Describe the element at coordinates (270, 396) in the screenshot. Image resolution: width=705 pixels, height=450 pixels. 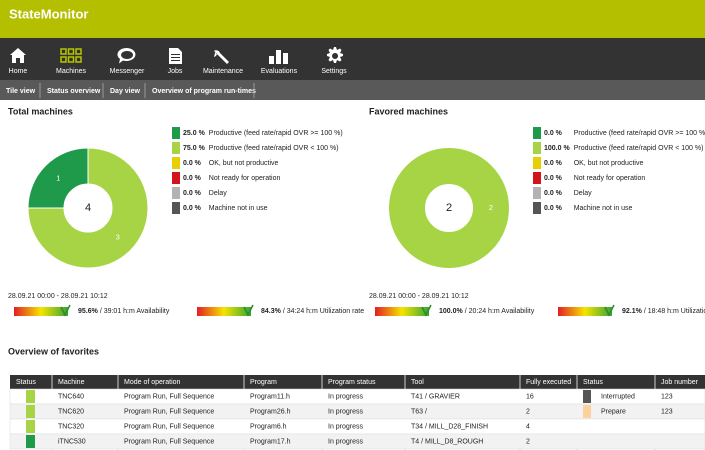
I see `cell: Program11.h` at that location.